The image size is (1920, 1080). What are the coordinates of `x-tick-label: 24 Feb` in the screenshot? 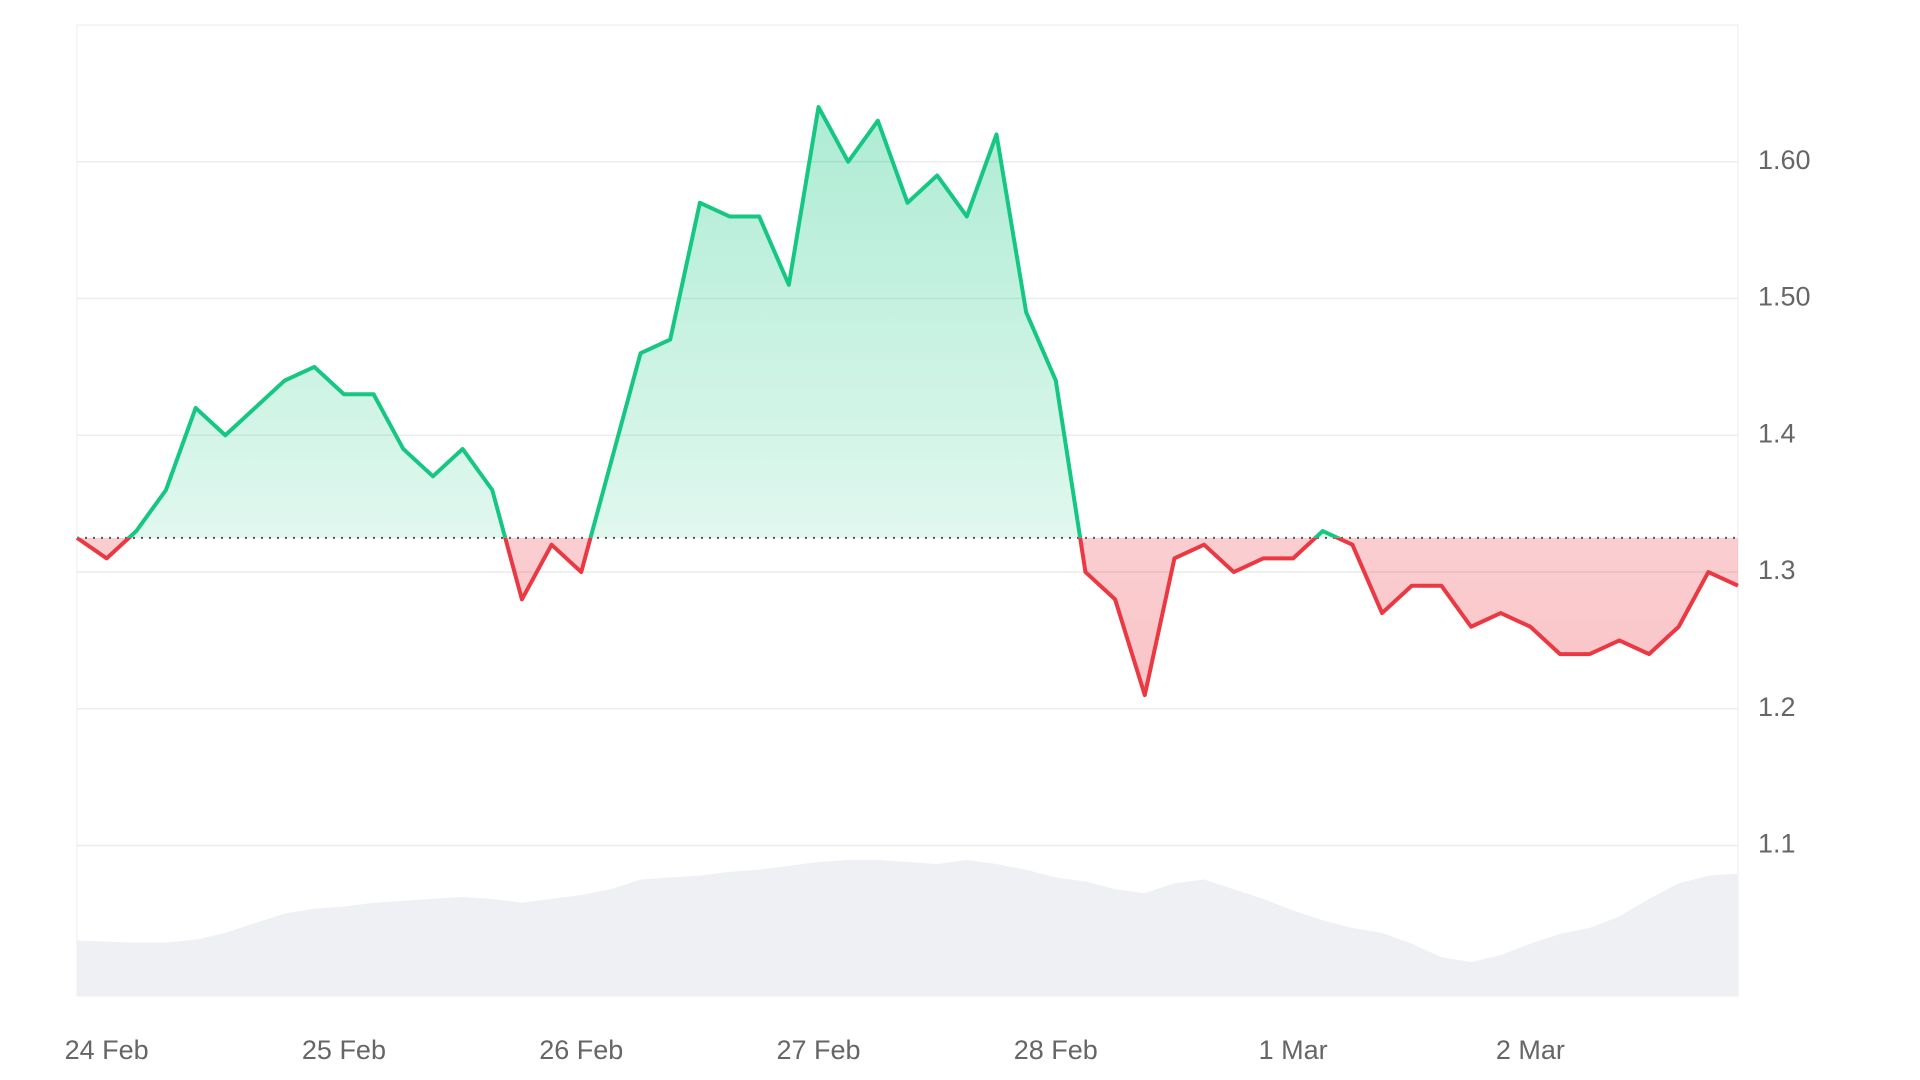 It's located at (107, 1050).